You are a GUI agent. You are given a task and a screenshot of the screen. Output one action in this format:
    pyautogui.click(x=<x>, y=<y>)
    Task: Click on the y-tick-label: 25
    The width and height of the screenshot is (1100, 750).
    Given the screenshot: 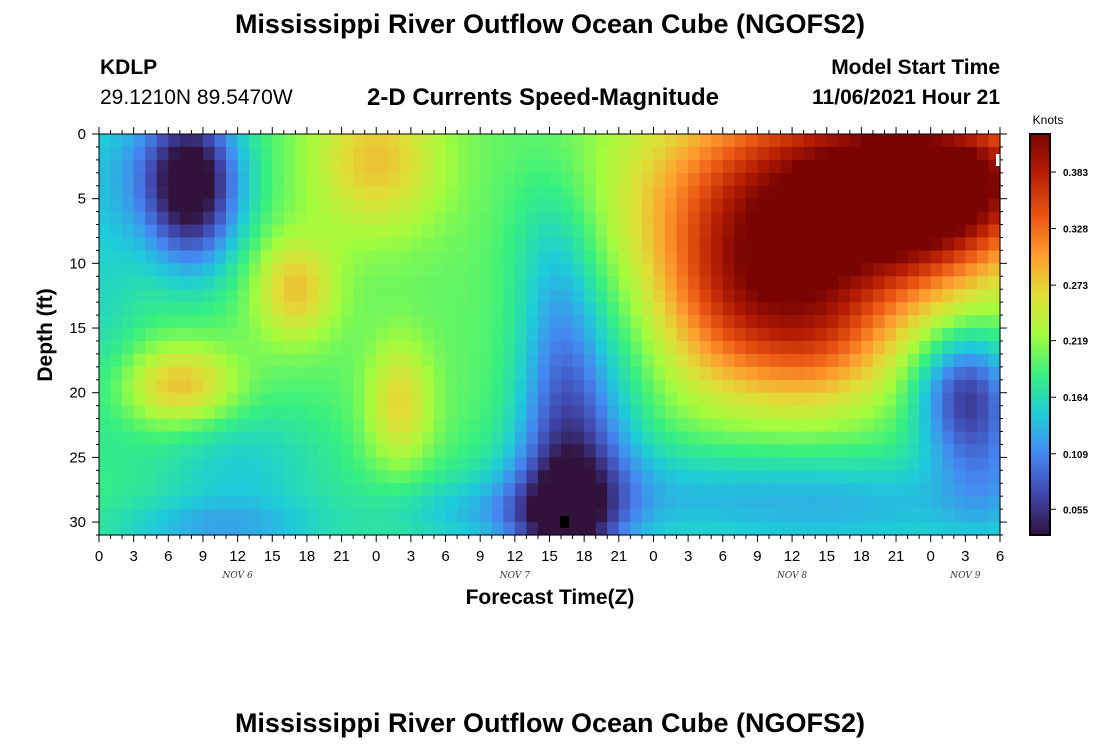 What is the action you would take?
    pyautogui.click(x=77, y=457)
    